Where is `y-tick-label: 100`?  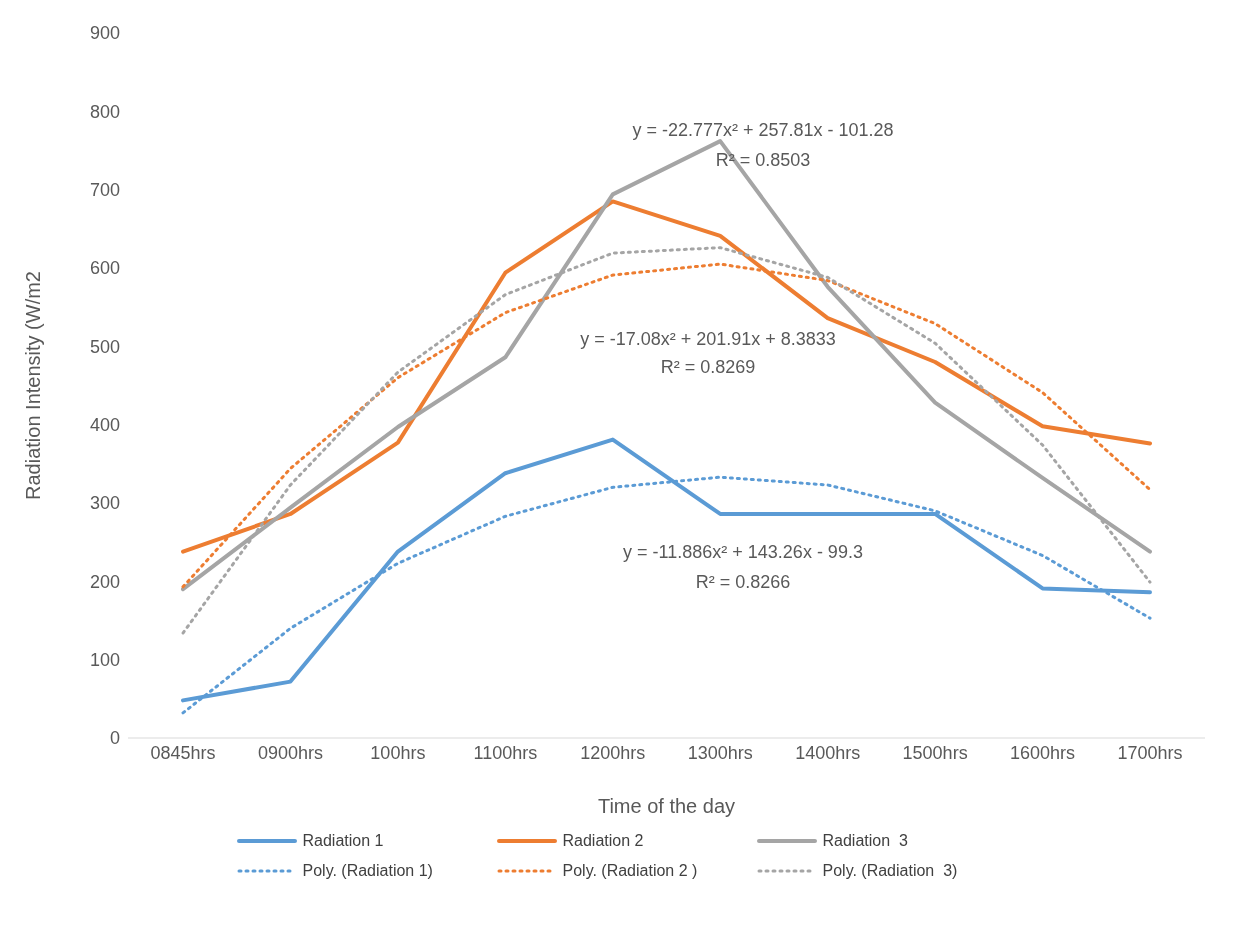
y-tick-label: 100 is located at coordinates (104, 660).